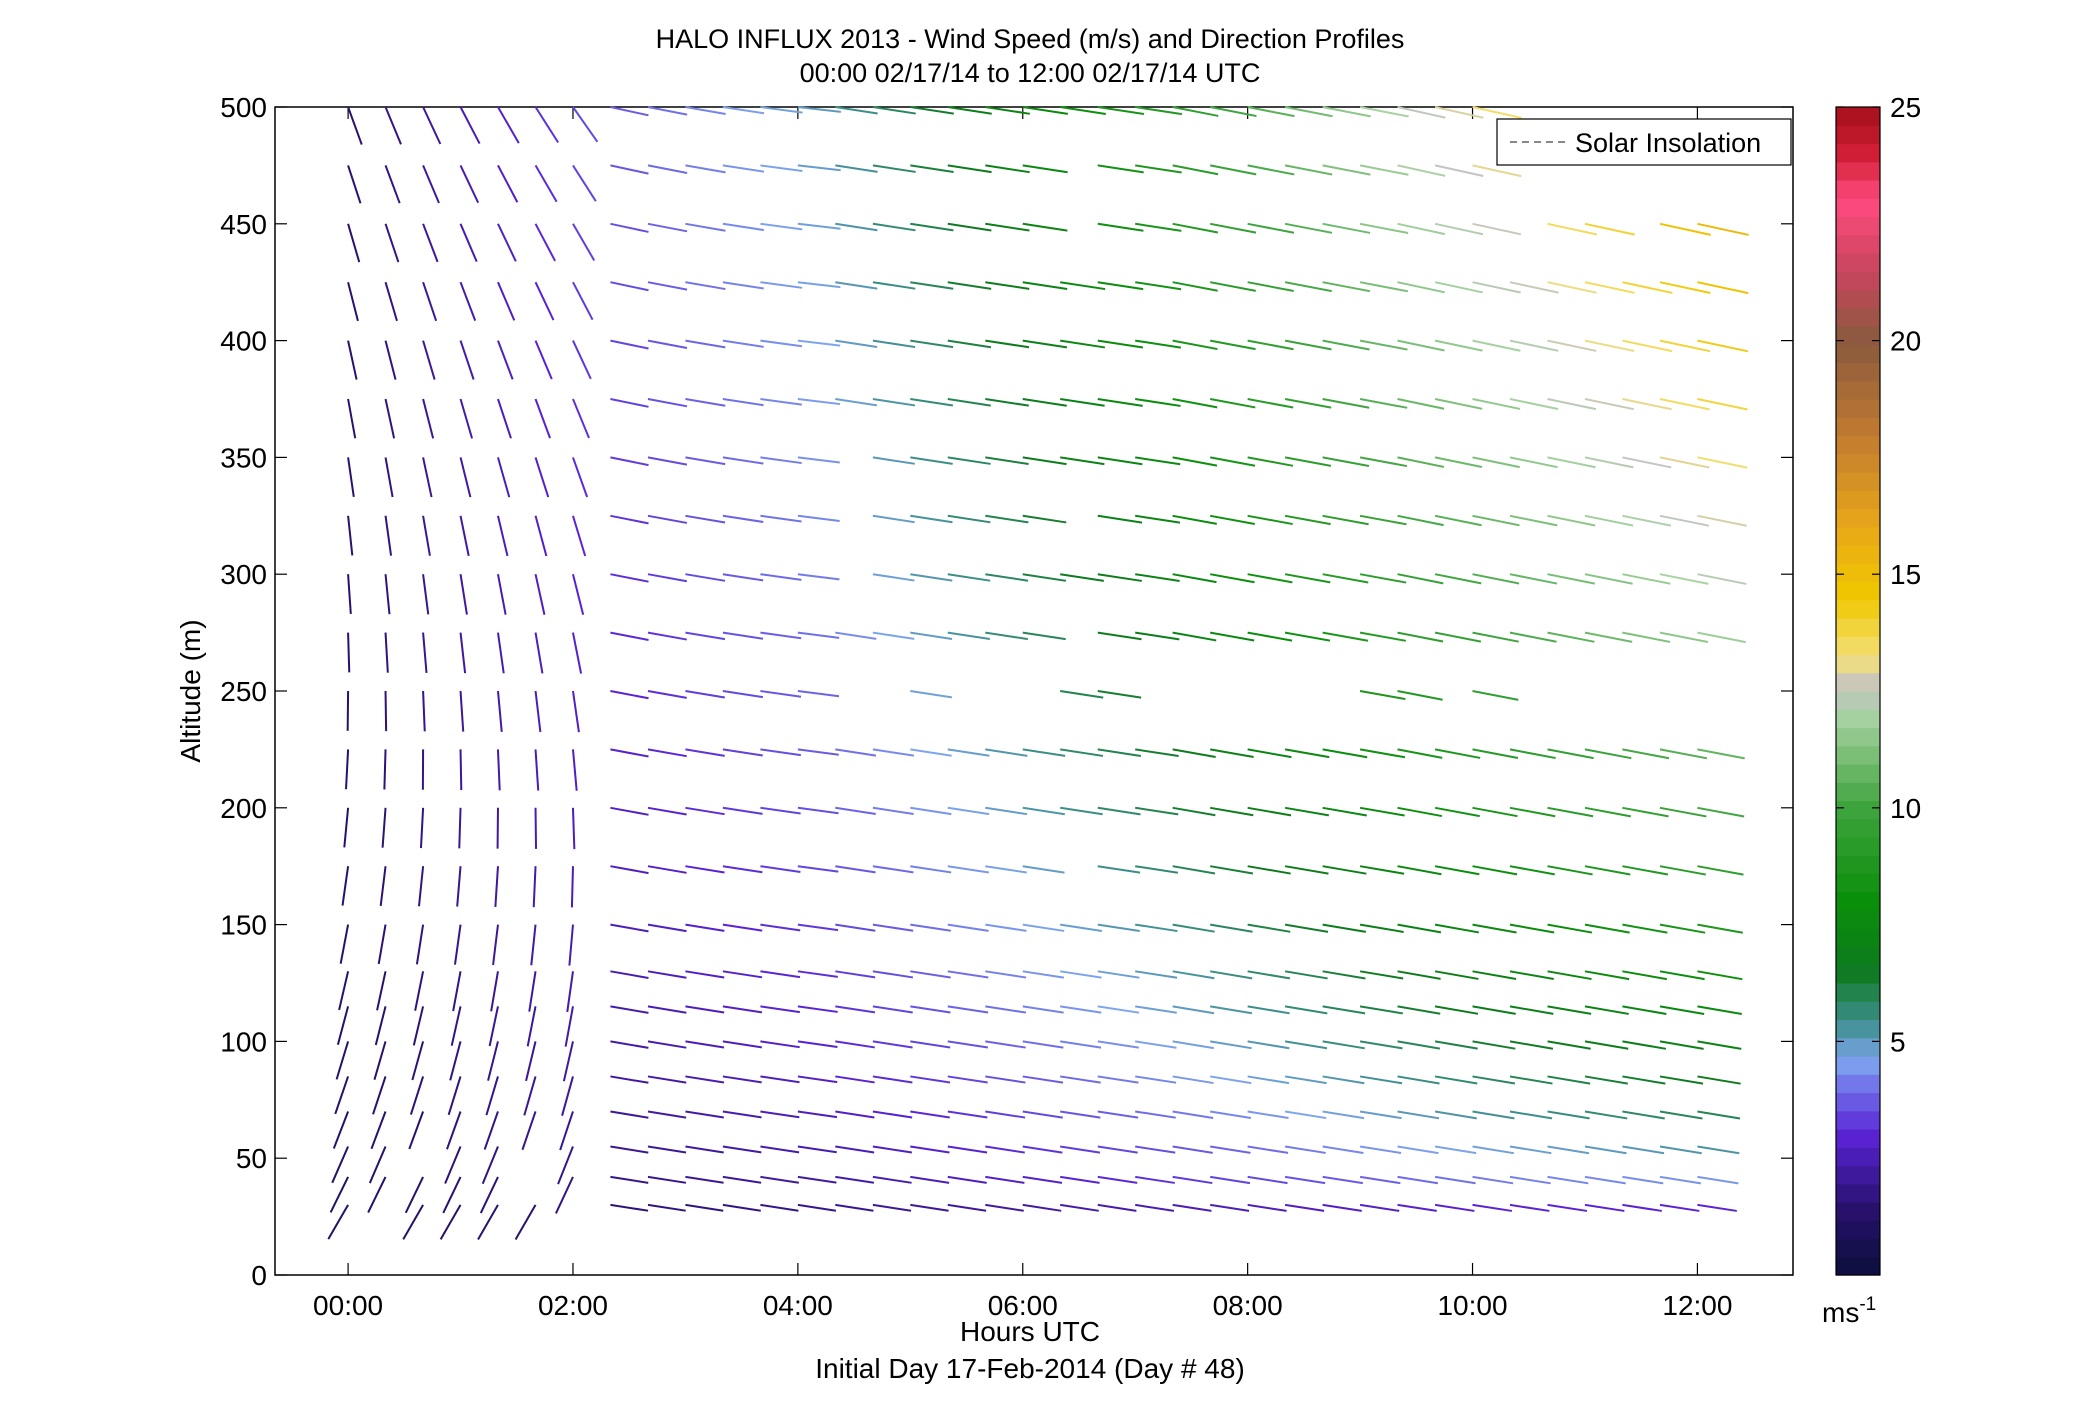 The height and width of the screenshot is (1425, 2098). Describe the element at coordinates (1030, 73) in the screenshot. I see `chart-subtitle: 00:00 02/17/14 to 12:00 02/17/14 UTC` at that location.